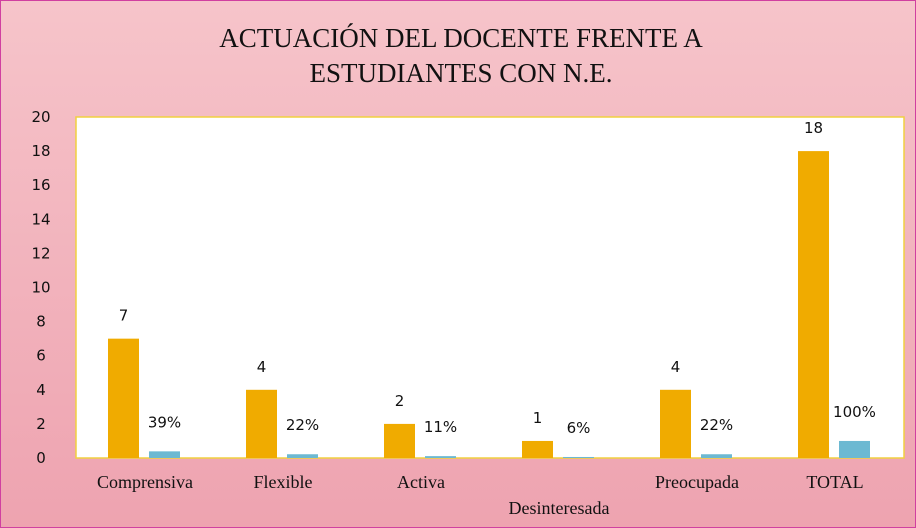  What do you see at coordinates (40, 219) in the screenshot?
I see `y-tick-label: 14` at bounding box center [40, 219].